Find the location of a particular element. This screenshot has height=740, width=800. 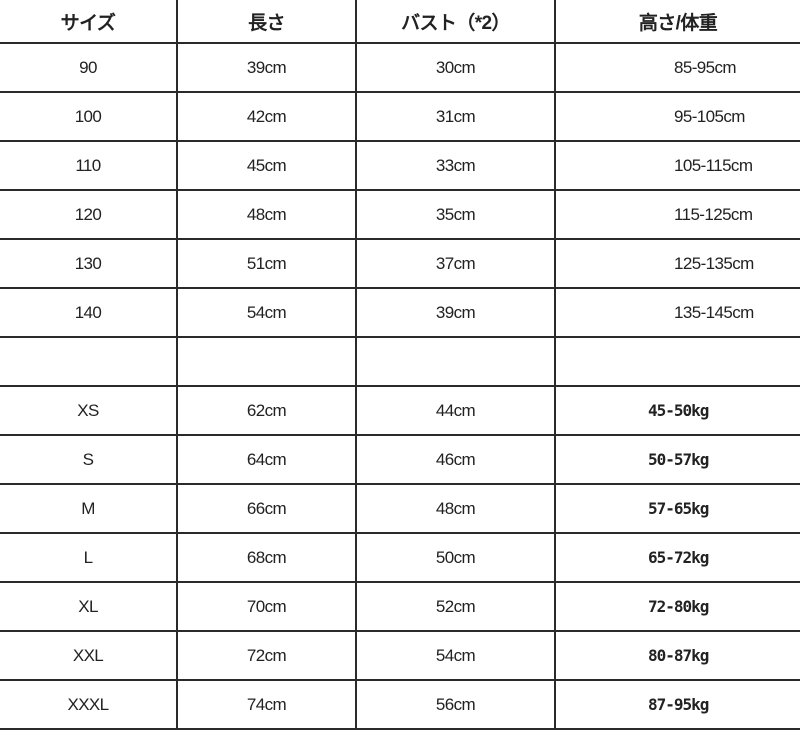

table-row: XXL 72cm 54cm 80-87kg is located at coordinates (400, 655).